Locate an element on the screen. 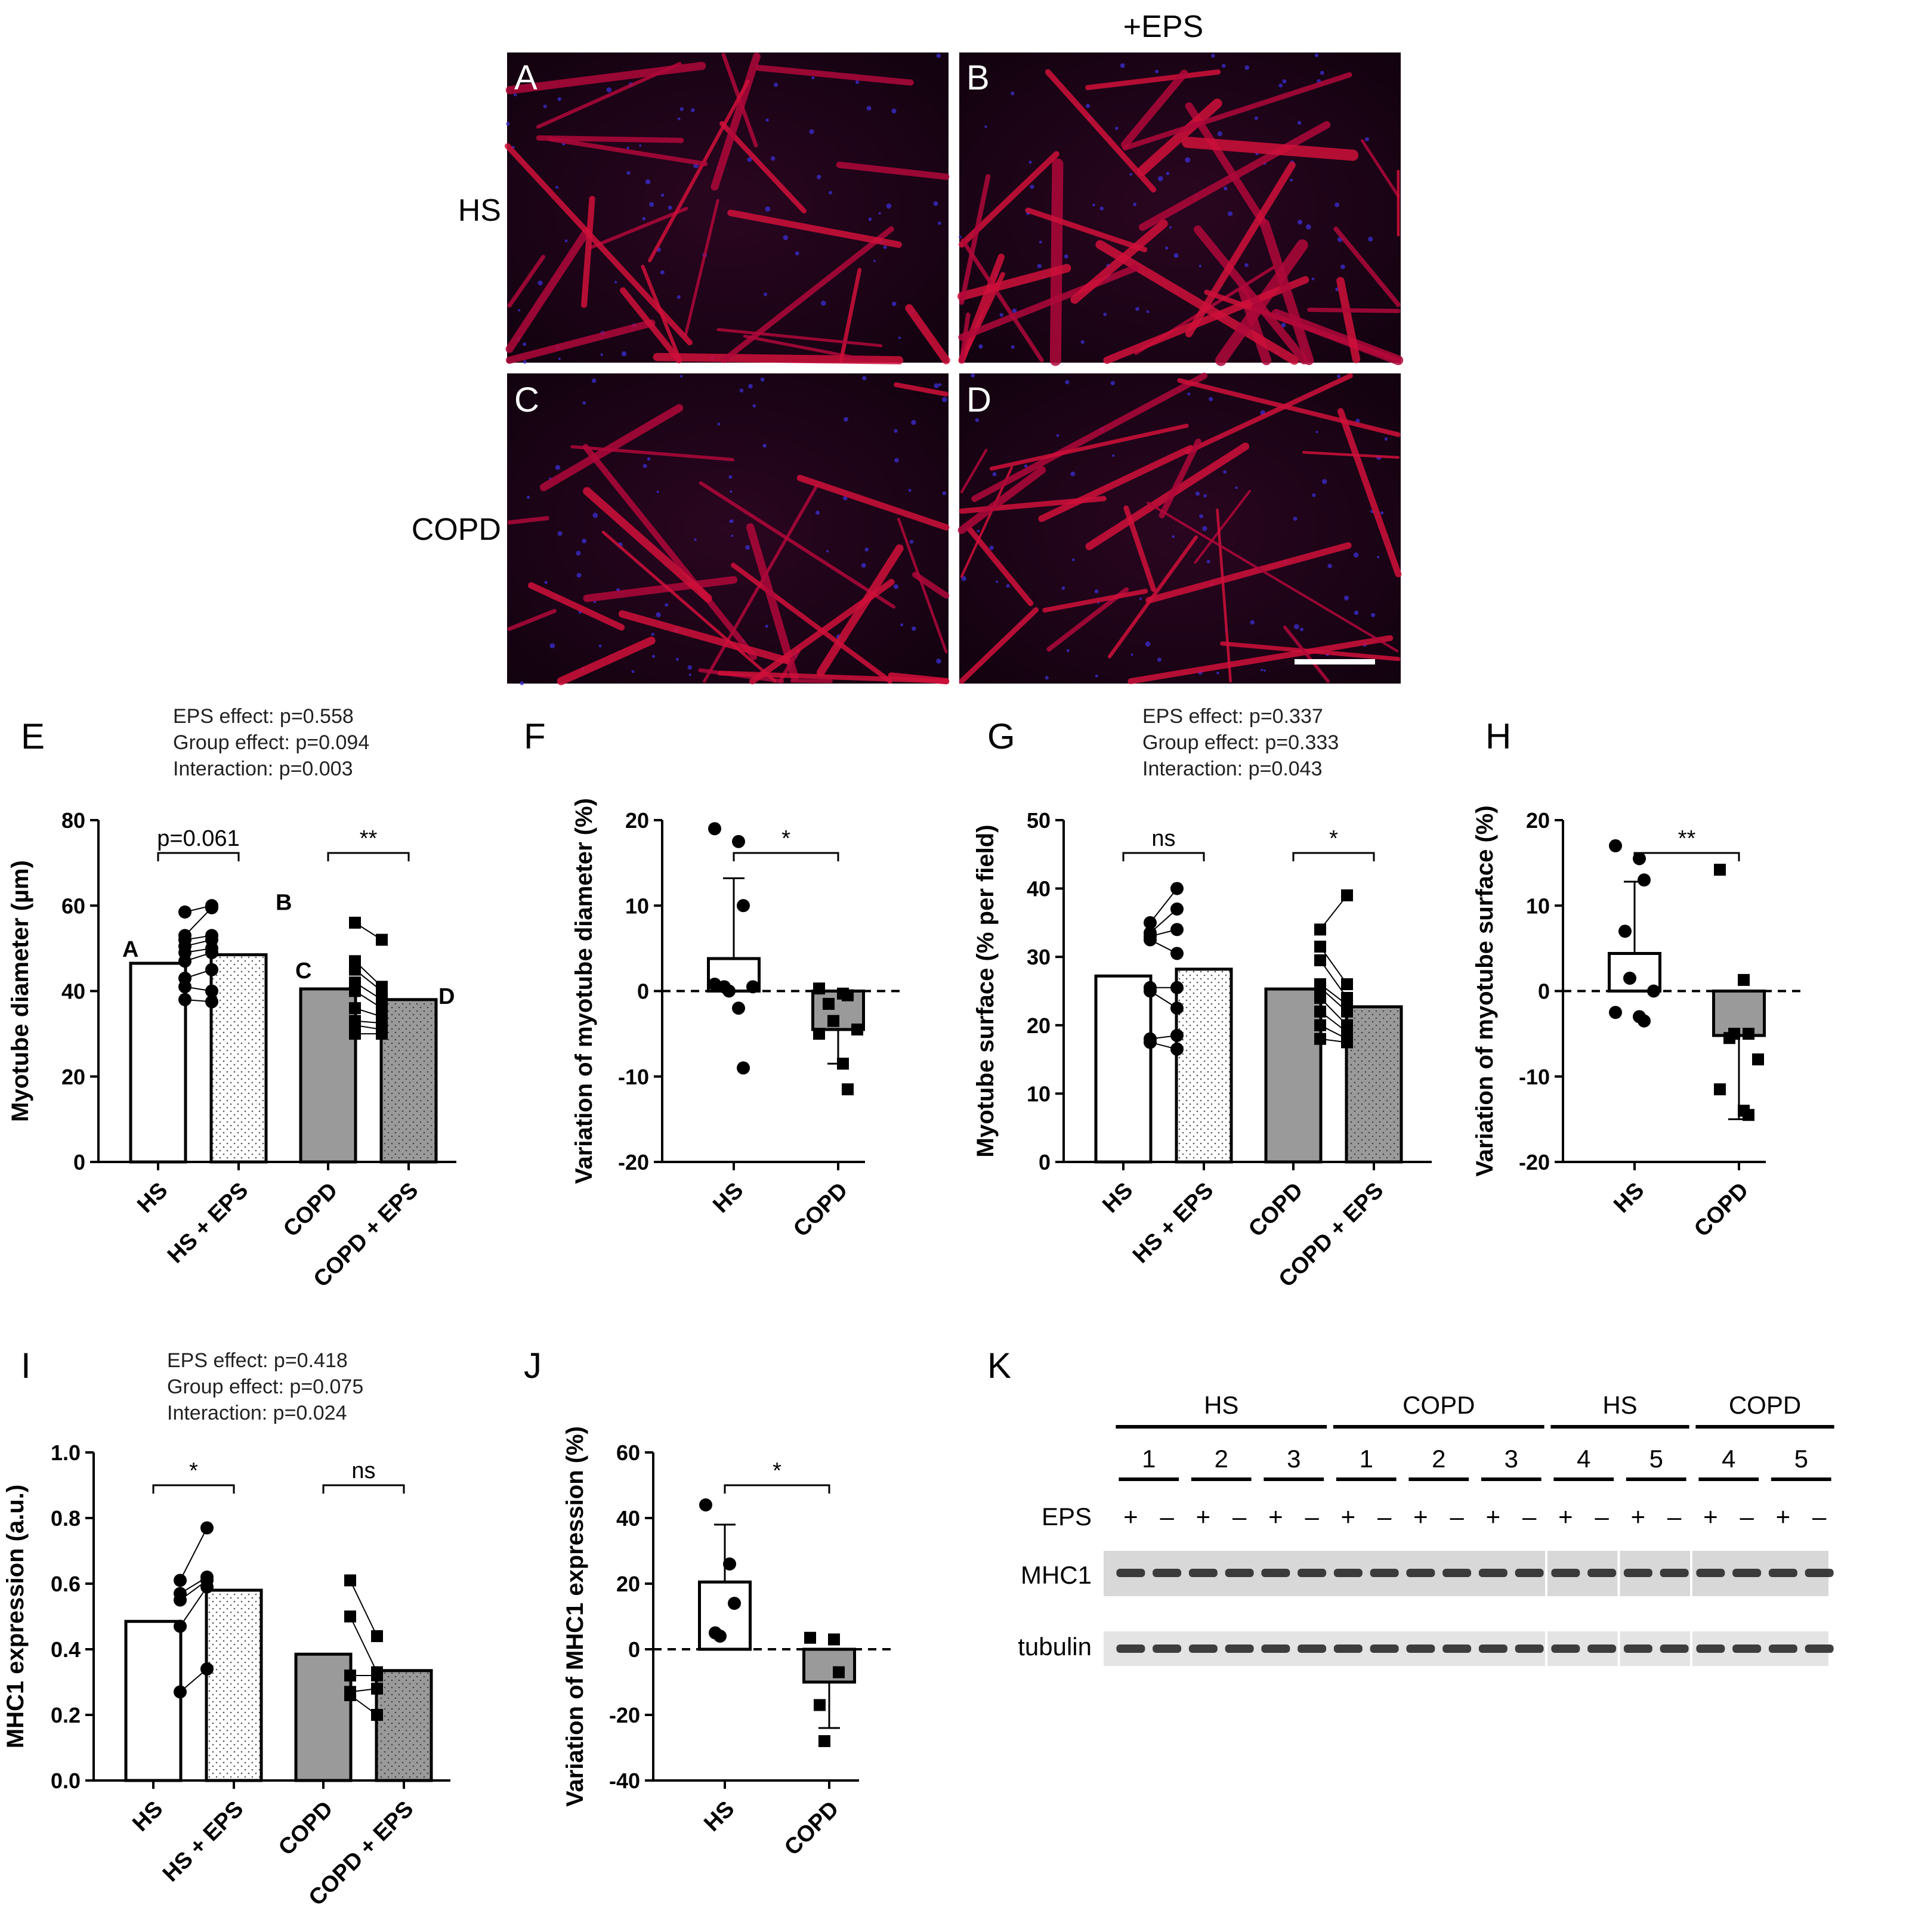  significance-label: p=0.061 is located at coordinates (198, 838).